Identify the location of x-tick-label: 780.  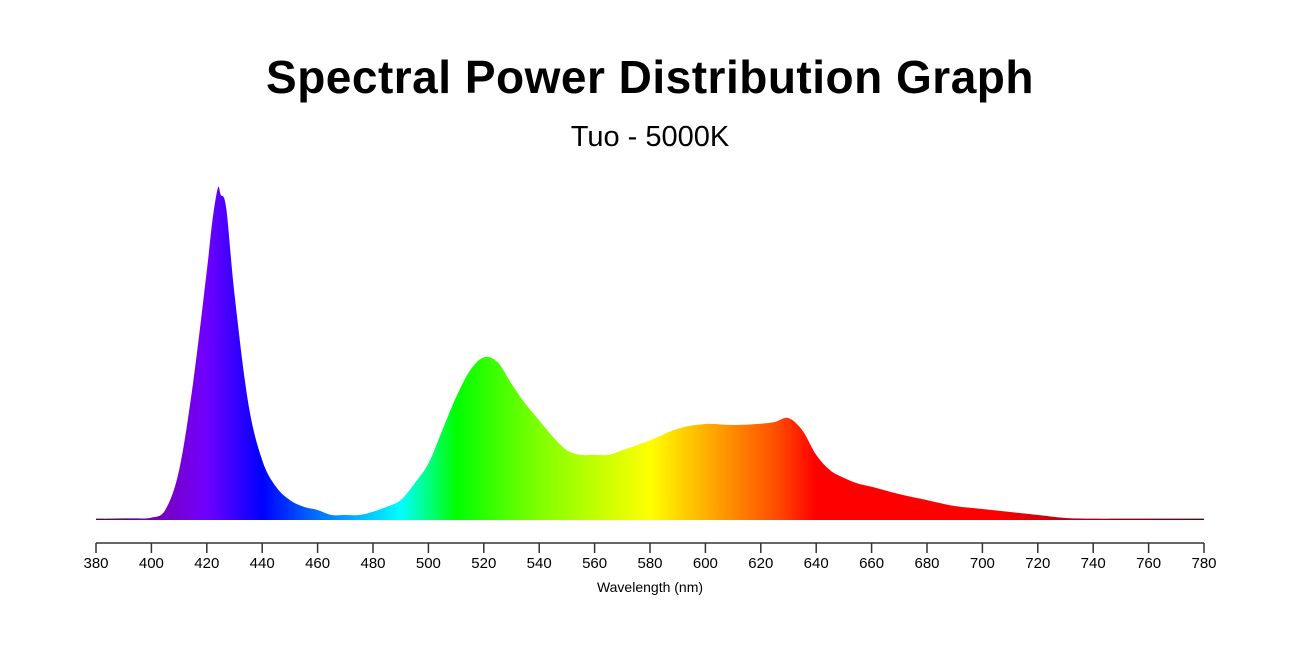
(1203, 563).